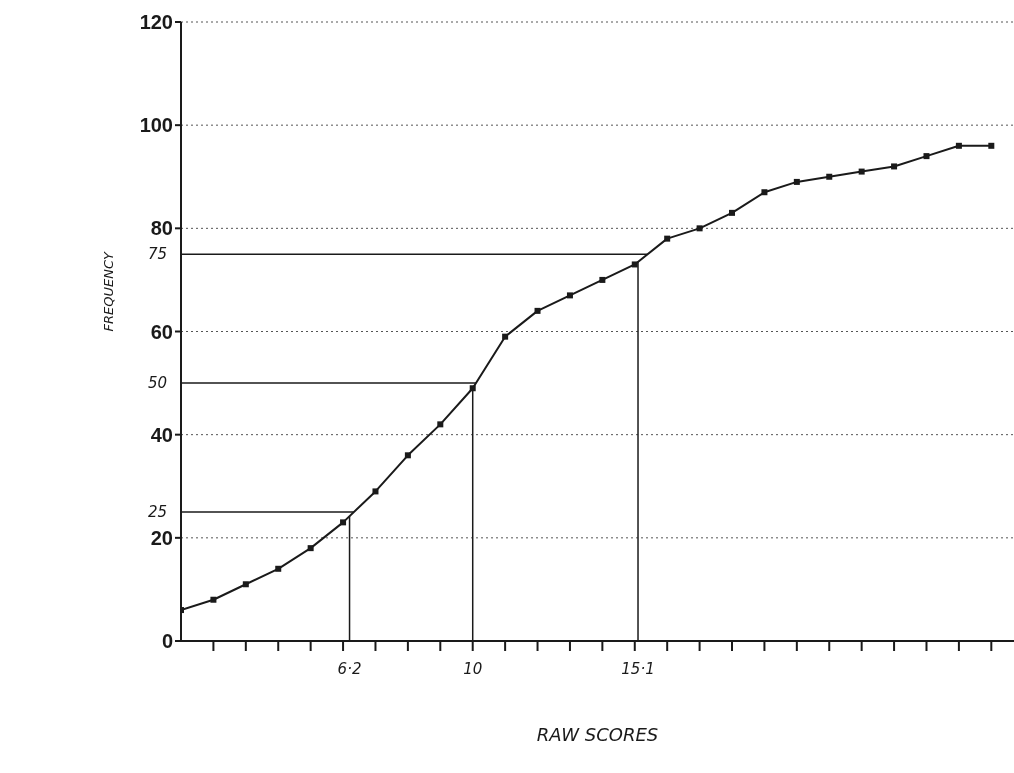 The width and height of the screenshot is (1014, 773). What do you see at coordinates (156, 22) in the screenshot?
I see `y-tick-label: 120` at bounding box center [156, 22].